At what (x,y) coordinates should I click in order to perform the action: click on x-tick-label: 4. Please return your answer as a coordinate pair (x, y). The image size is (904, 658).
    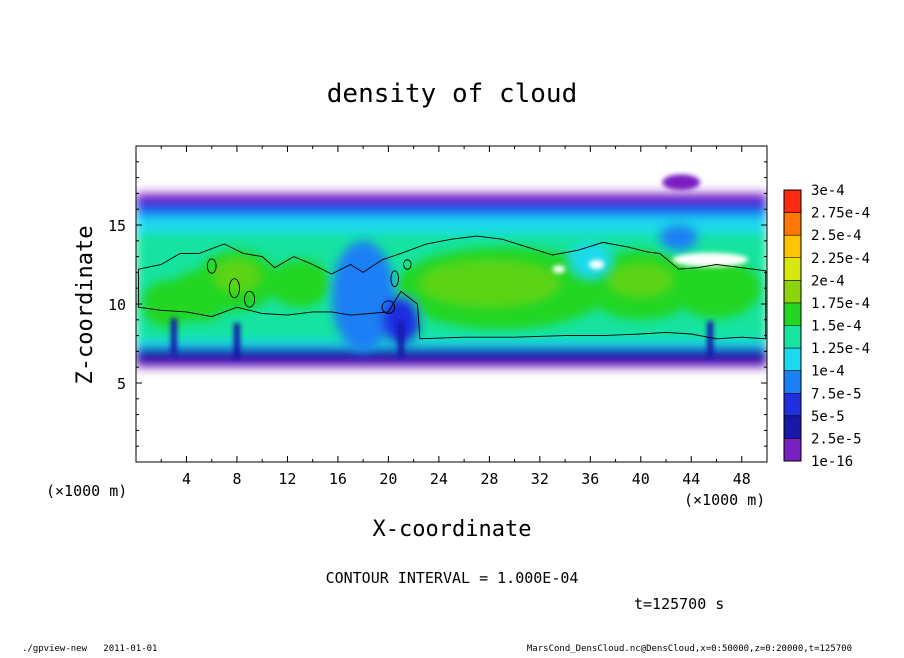
    Looking at the image, I should click on (186, 479).